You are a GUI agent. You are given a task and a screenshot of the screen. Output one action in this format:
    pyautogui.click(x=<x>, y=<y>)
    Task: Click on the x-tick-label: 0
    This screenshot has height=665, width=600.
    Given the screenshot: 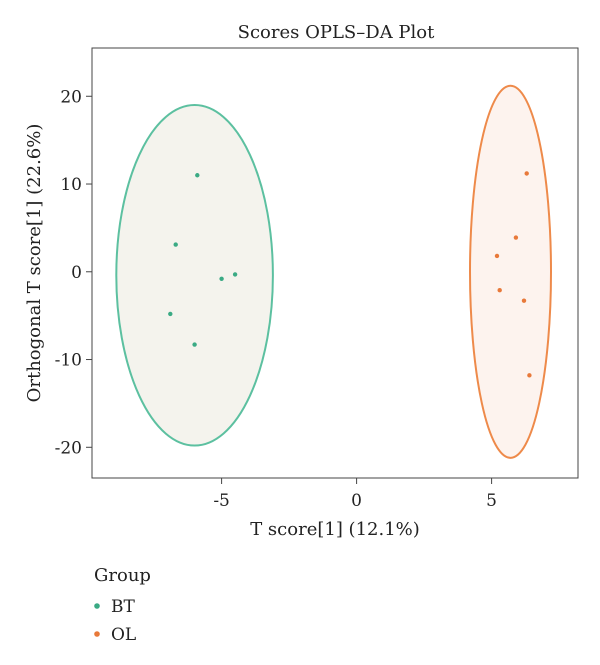 What is the action you would take?
    pyautogui.click(x=356, y=501)
    